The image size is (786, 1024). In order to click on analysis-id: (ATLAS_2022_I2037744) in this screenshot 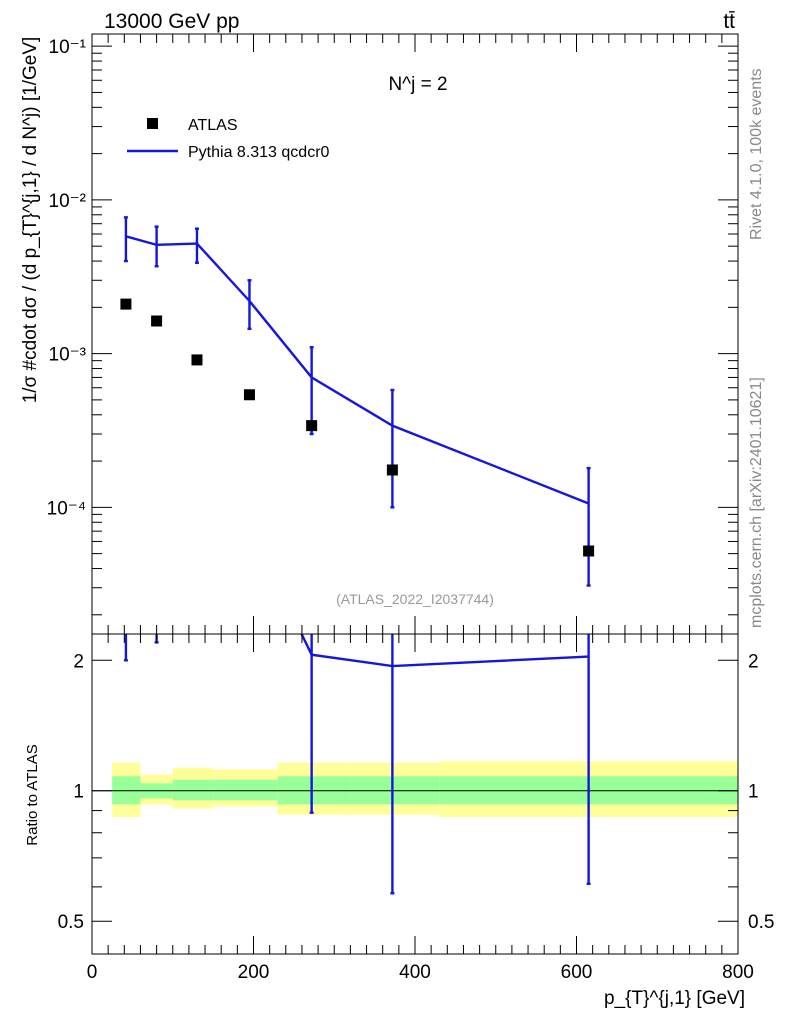, I will do `click(415, 599)`.